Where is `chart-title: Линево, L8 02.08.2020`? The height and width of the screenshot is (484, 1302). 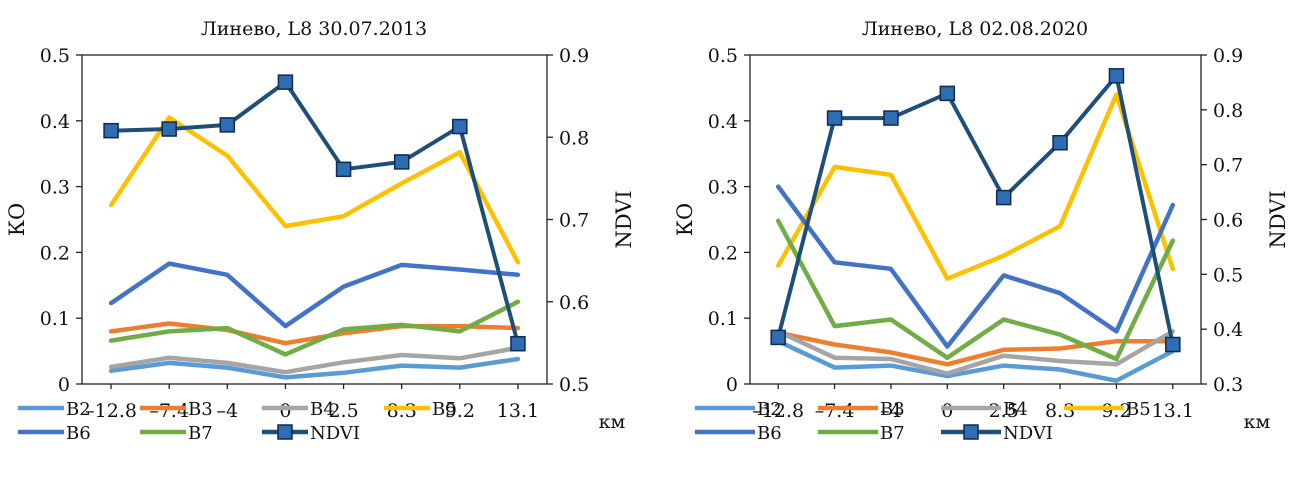
chart-title: Линево, L8 02.08.2020 is located at coordinates (975, 29).